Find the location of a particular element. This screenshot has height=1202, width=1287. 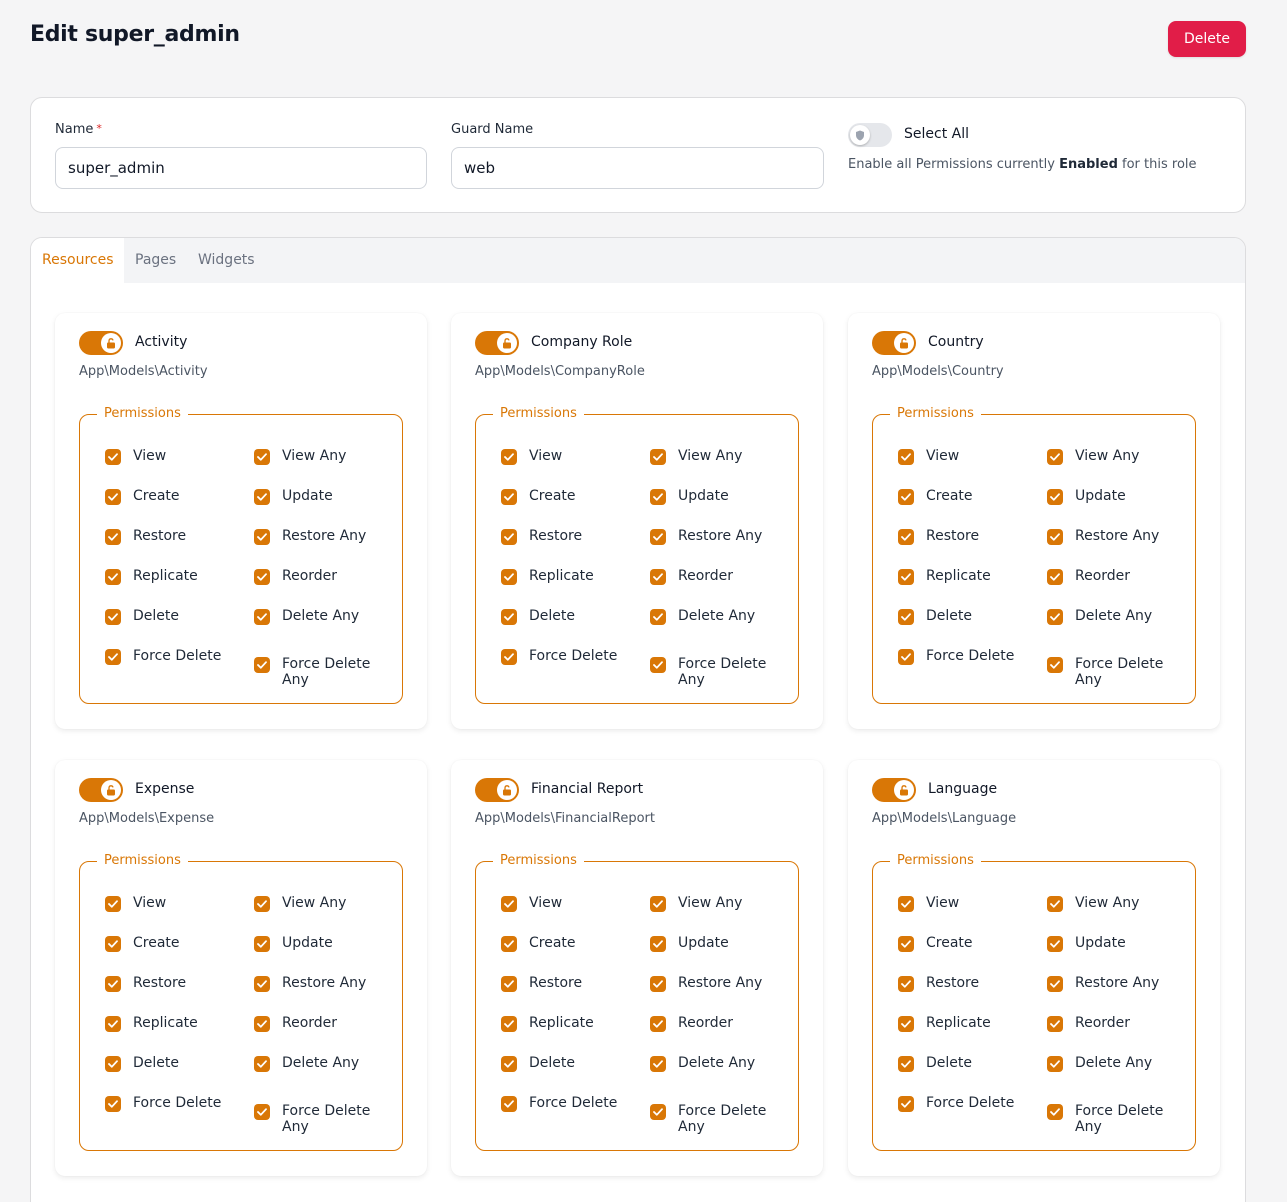

delete-button: Delete is located at coordinates (1207, 39).